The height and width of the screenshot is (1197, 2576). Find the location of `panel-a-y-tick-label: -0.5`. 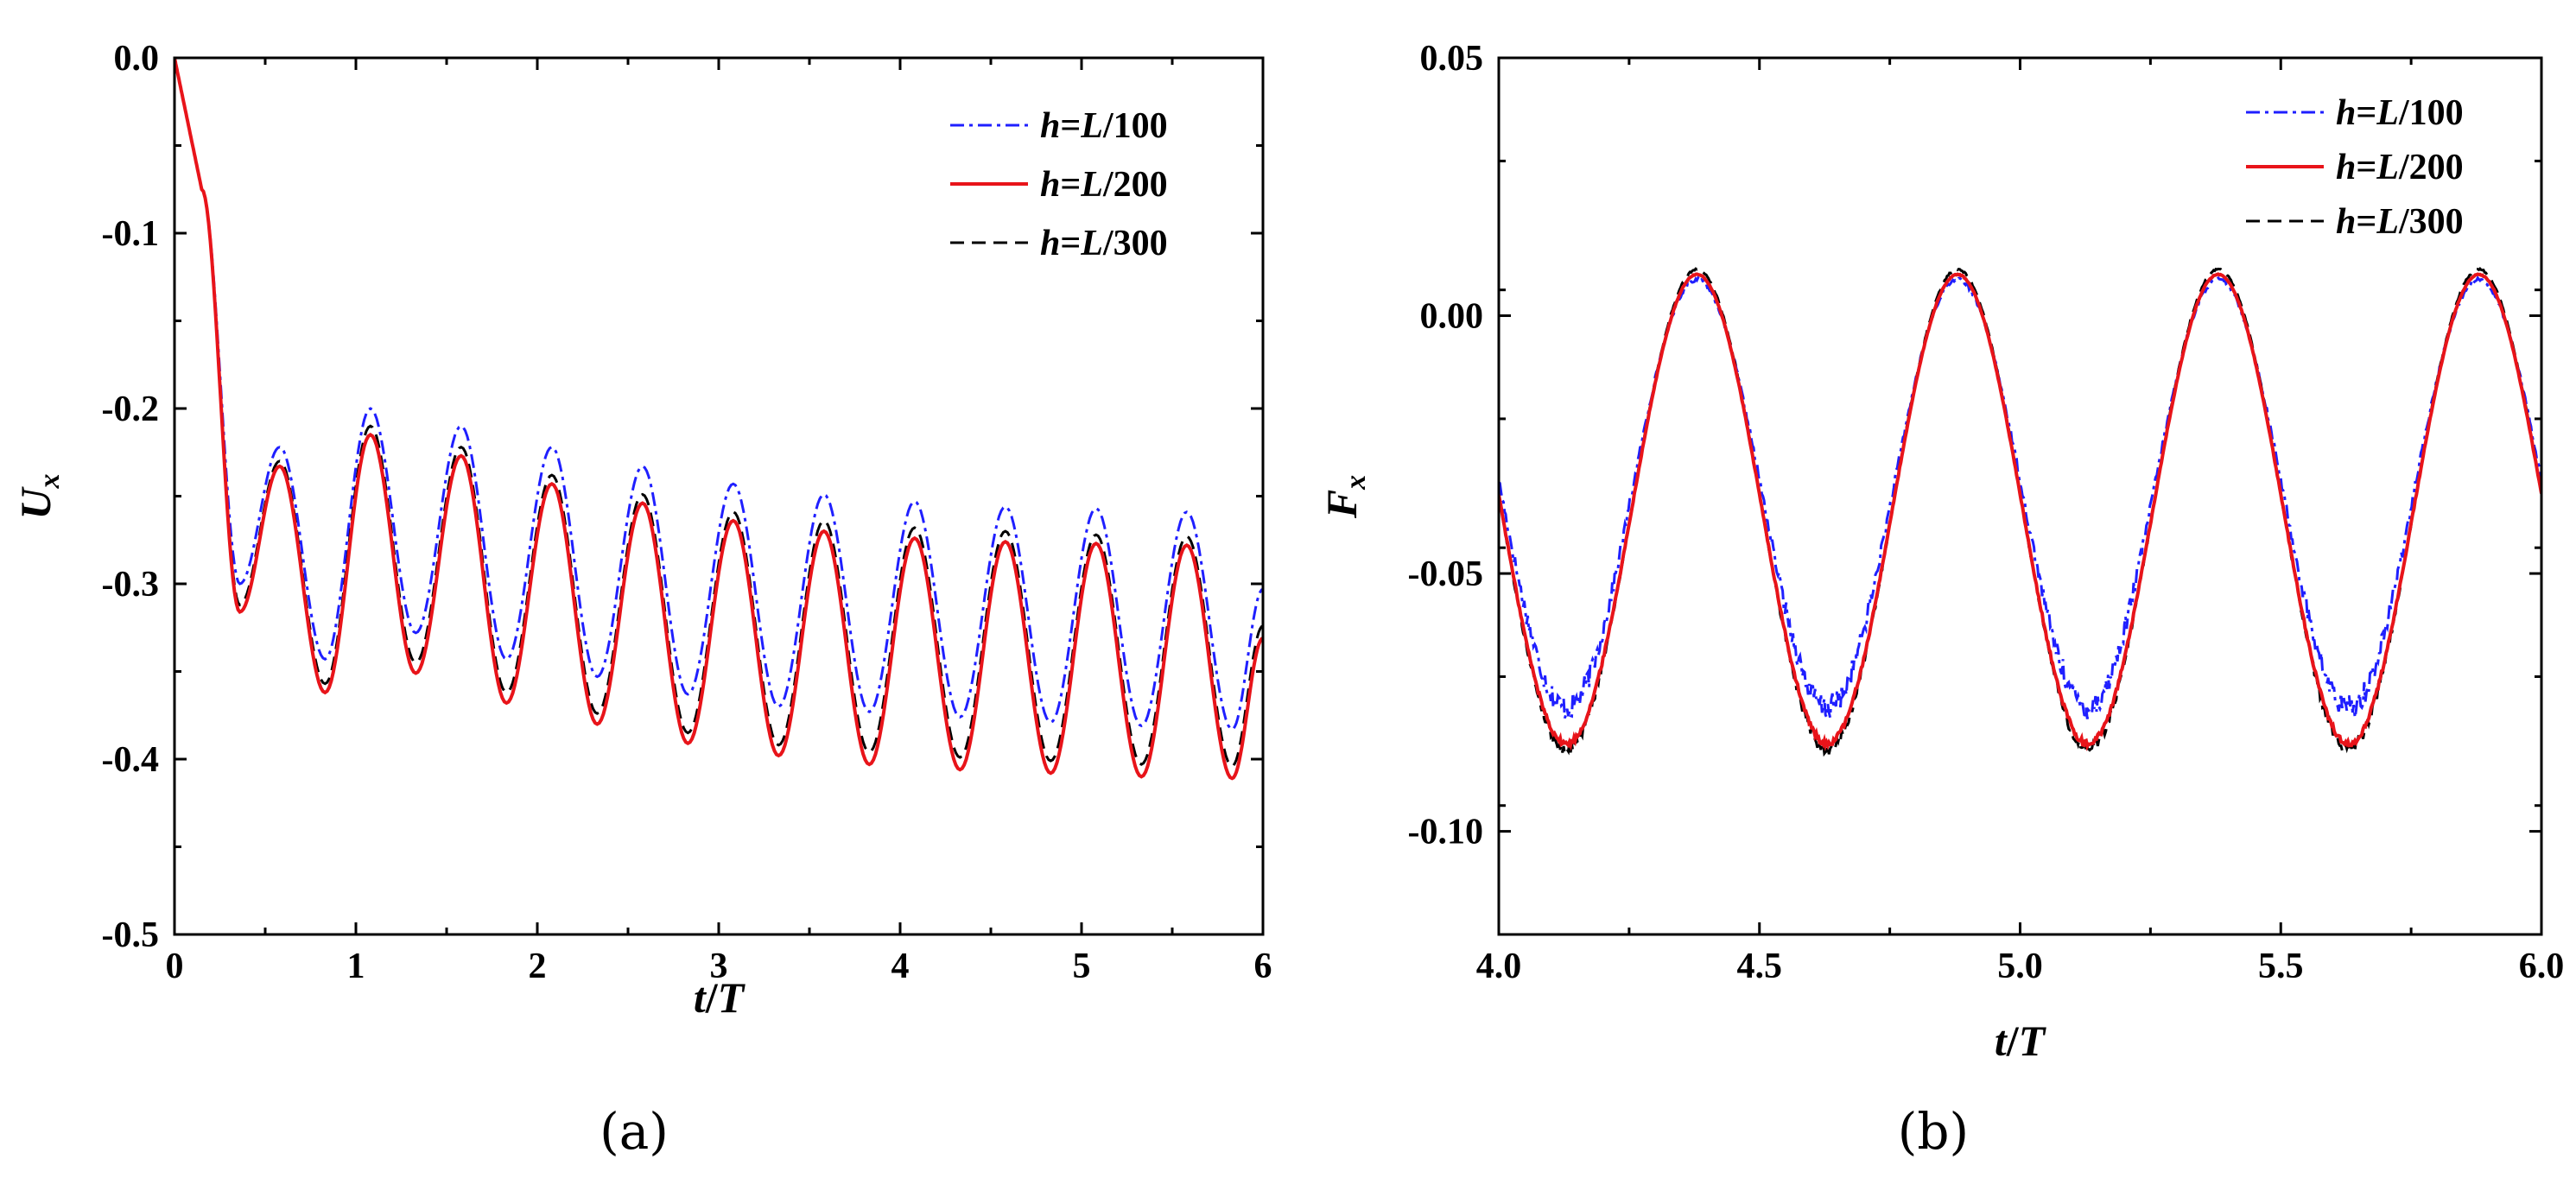

panel-a-y-tick-label: -0.5 is located at coordinates (131, 935).